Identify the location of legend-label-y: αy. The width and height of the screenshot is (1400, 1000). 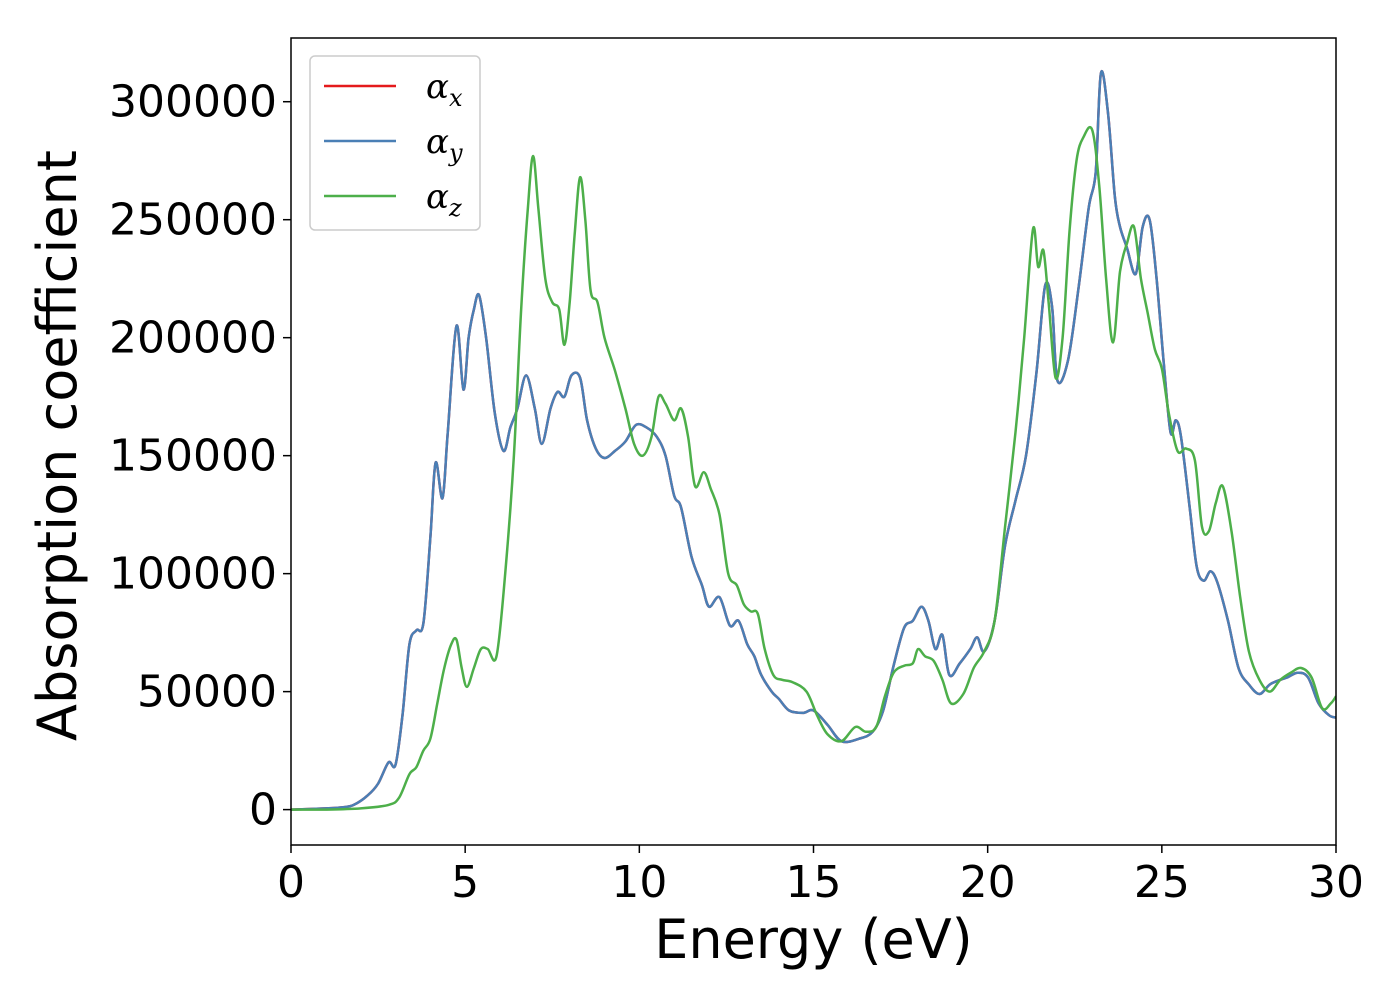
(444, 144).